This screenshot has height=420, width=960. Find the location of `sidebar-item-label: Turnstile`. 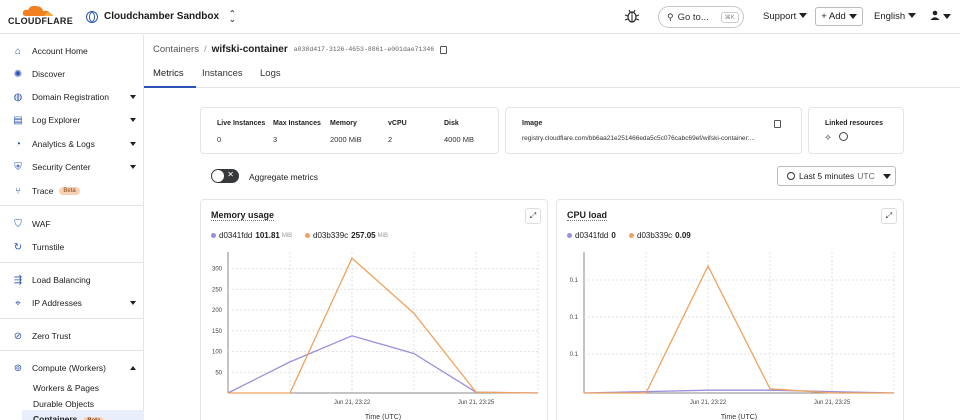

sidebar-item-label: Turnstile is located at coordinates (48, 247).